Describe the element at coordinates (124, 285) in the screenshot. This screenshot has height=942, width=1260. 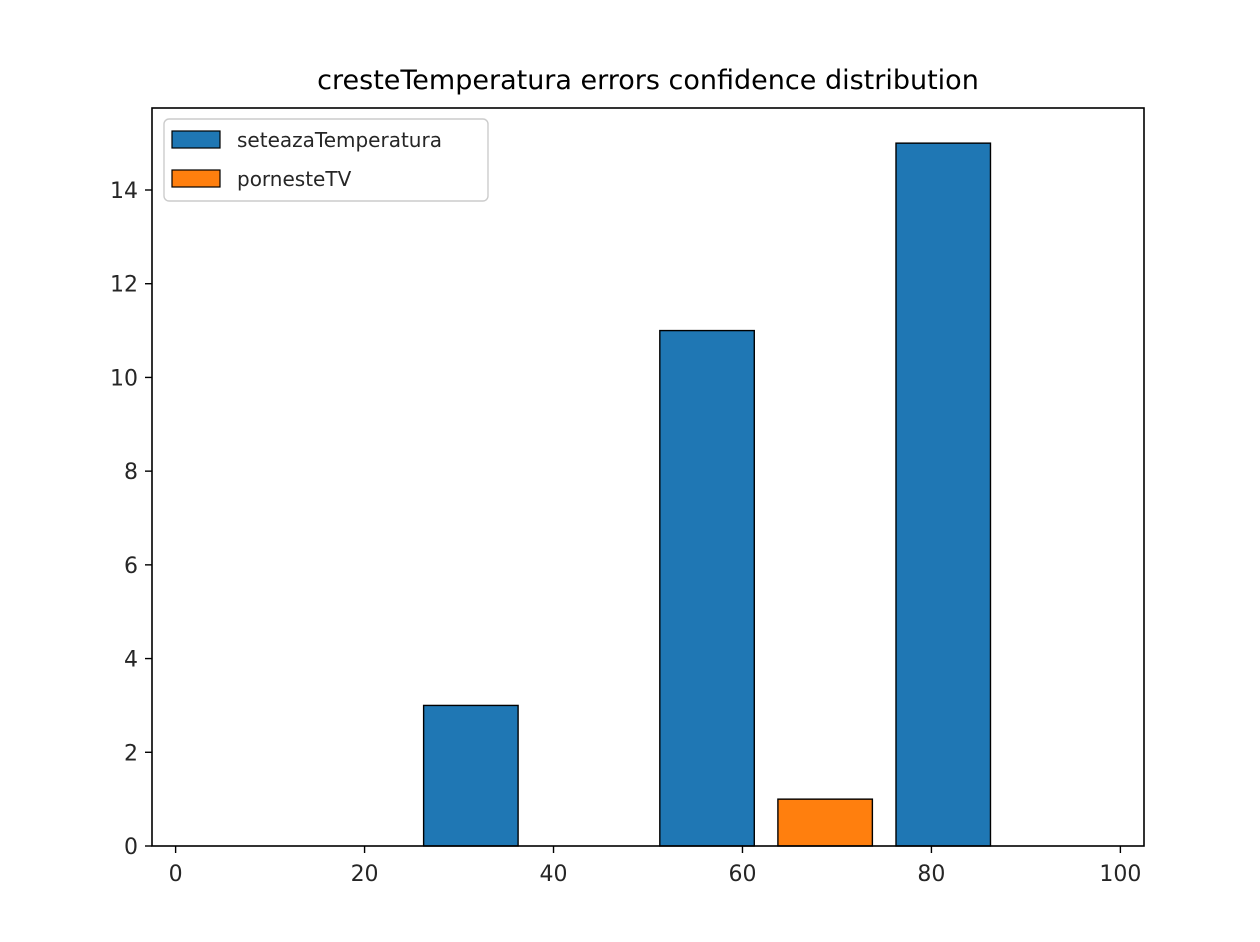
I see `y-tick-label: 12` at that location.